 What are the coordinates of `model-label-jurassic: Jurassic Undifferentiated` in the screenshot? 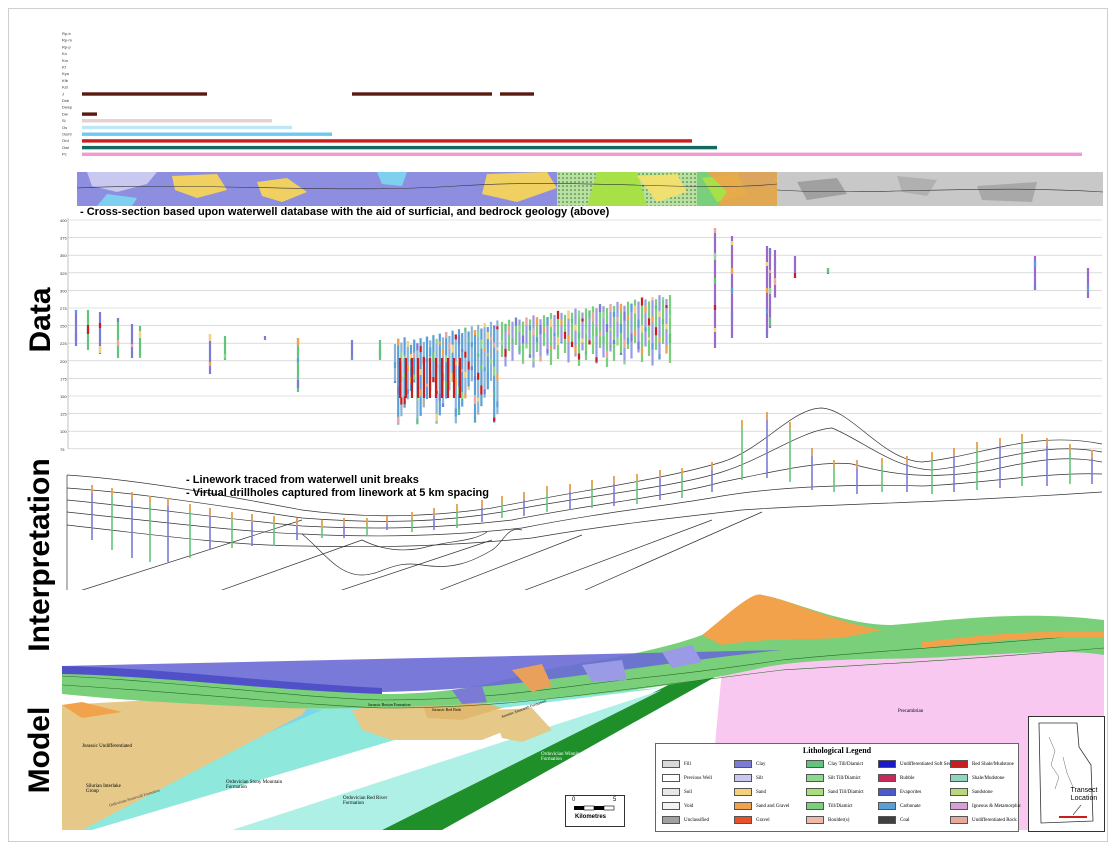 It's located at (107, 746).